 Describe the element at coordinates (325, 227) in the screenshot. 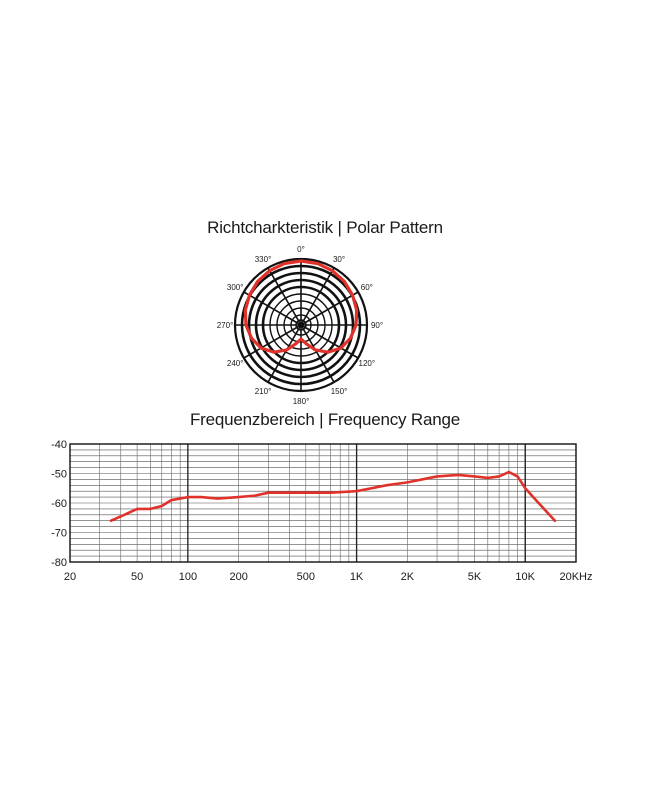

I see `polar-pattern-title: Richtcharkteristik | Polar Pattern` at that location.